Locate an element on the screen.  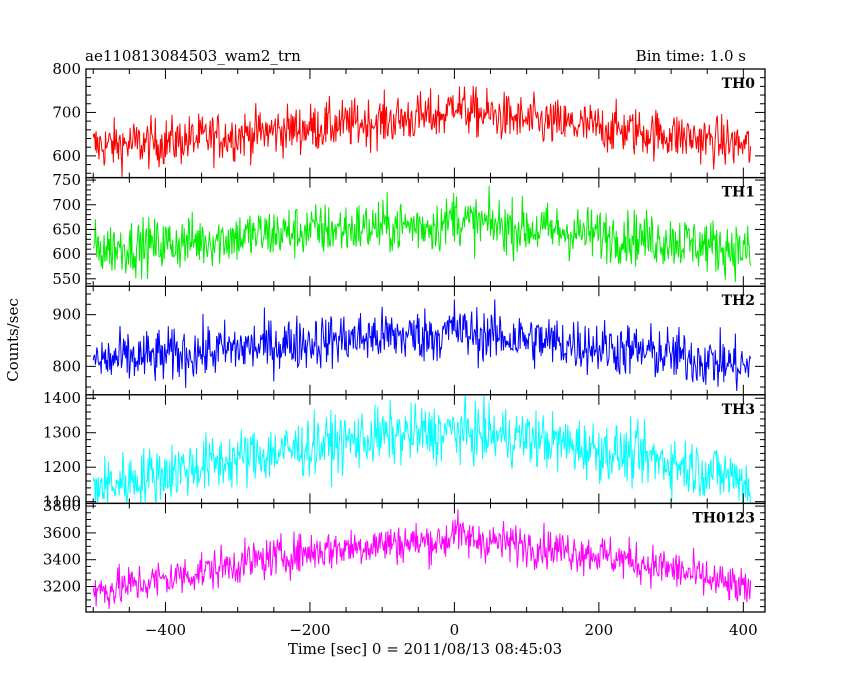
x-axis-label: Time [sec] 0 = 2011/08/13 08:45:03 is located at coordinates (425, 649).